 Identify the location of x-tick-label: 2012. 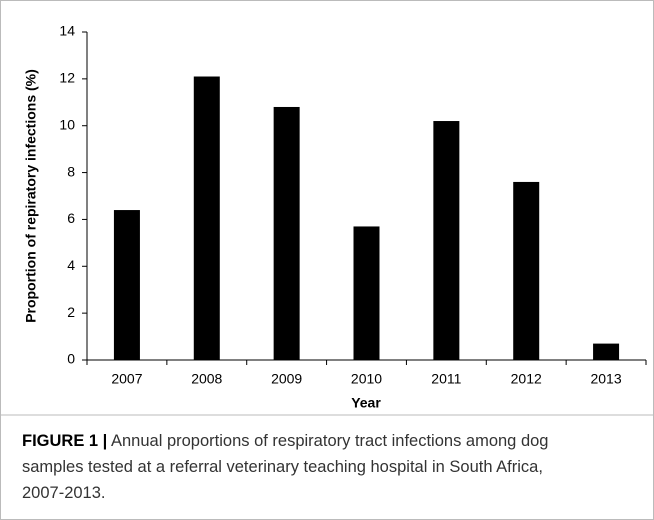
(526, 379).